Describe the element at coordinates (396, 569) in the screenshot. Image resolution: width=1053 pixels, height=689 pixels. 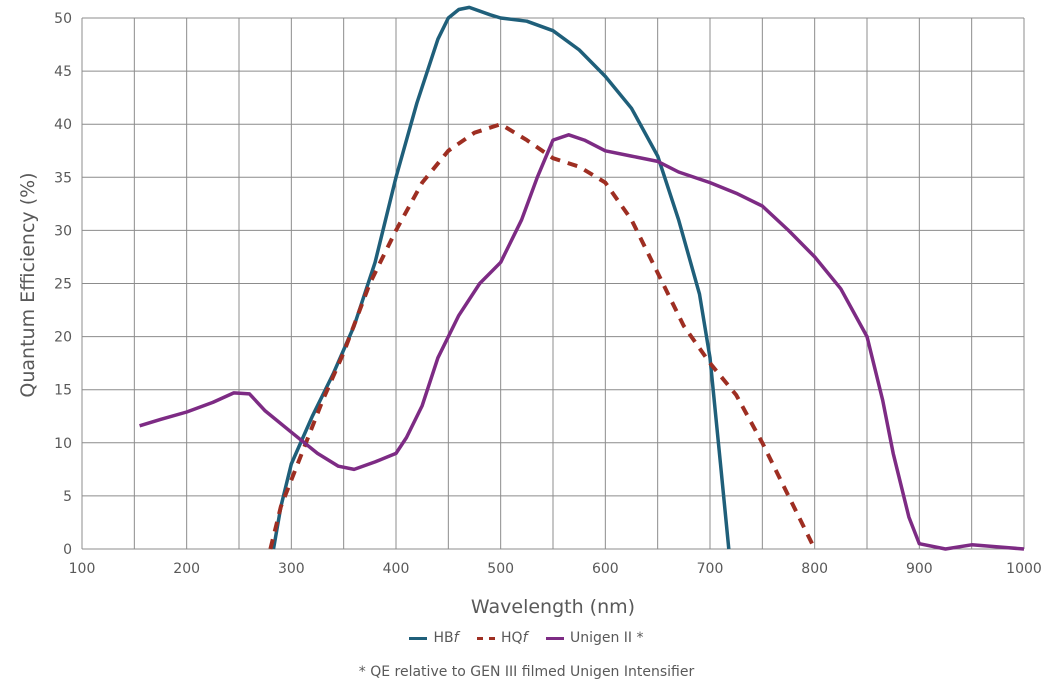
I see `x-tick-label: 400` at that location.